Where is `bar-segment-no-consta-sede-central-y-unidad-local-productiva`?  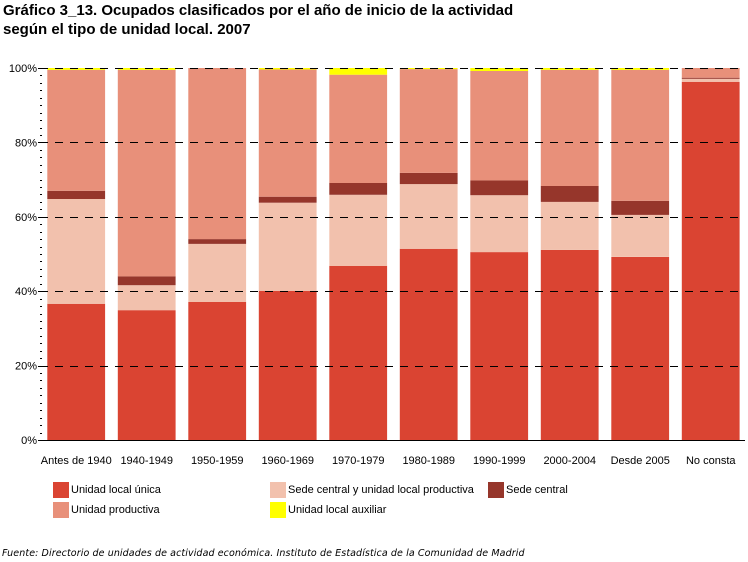
bar-segment-no-consta-sede-central-y-unidad-local-productiva is located at coordinates (710, 80).